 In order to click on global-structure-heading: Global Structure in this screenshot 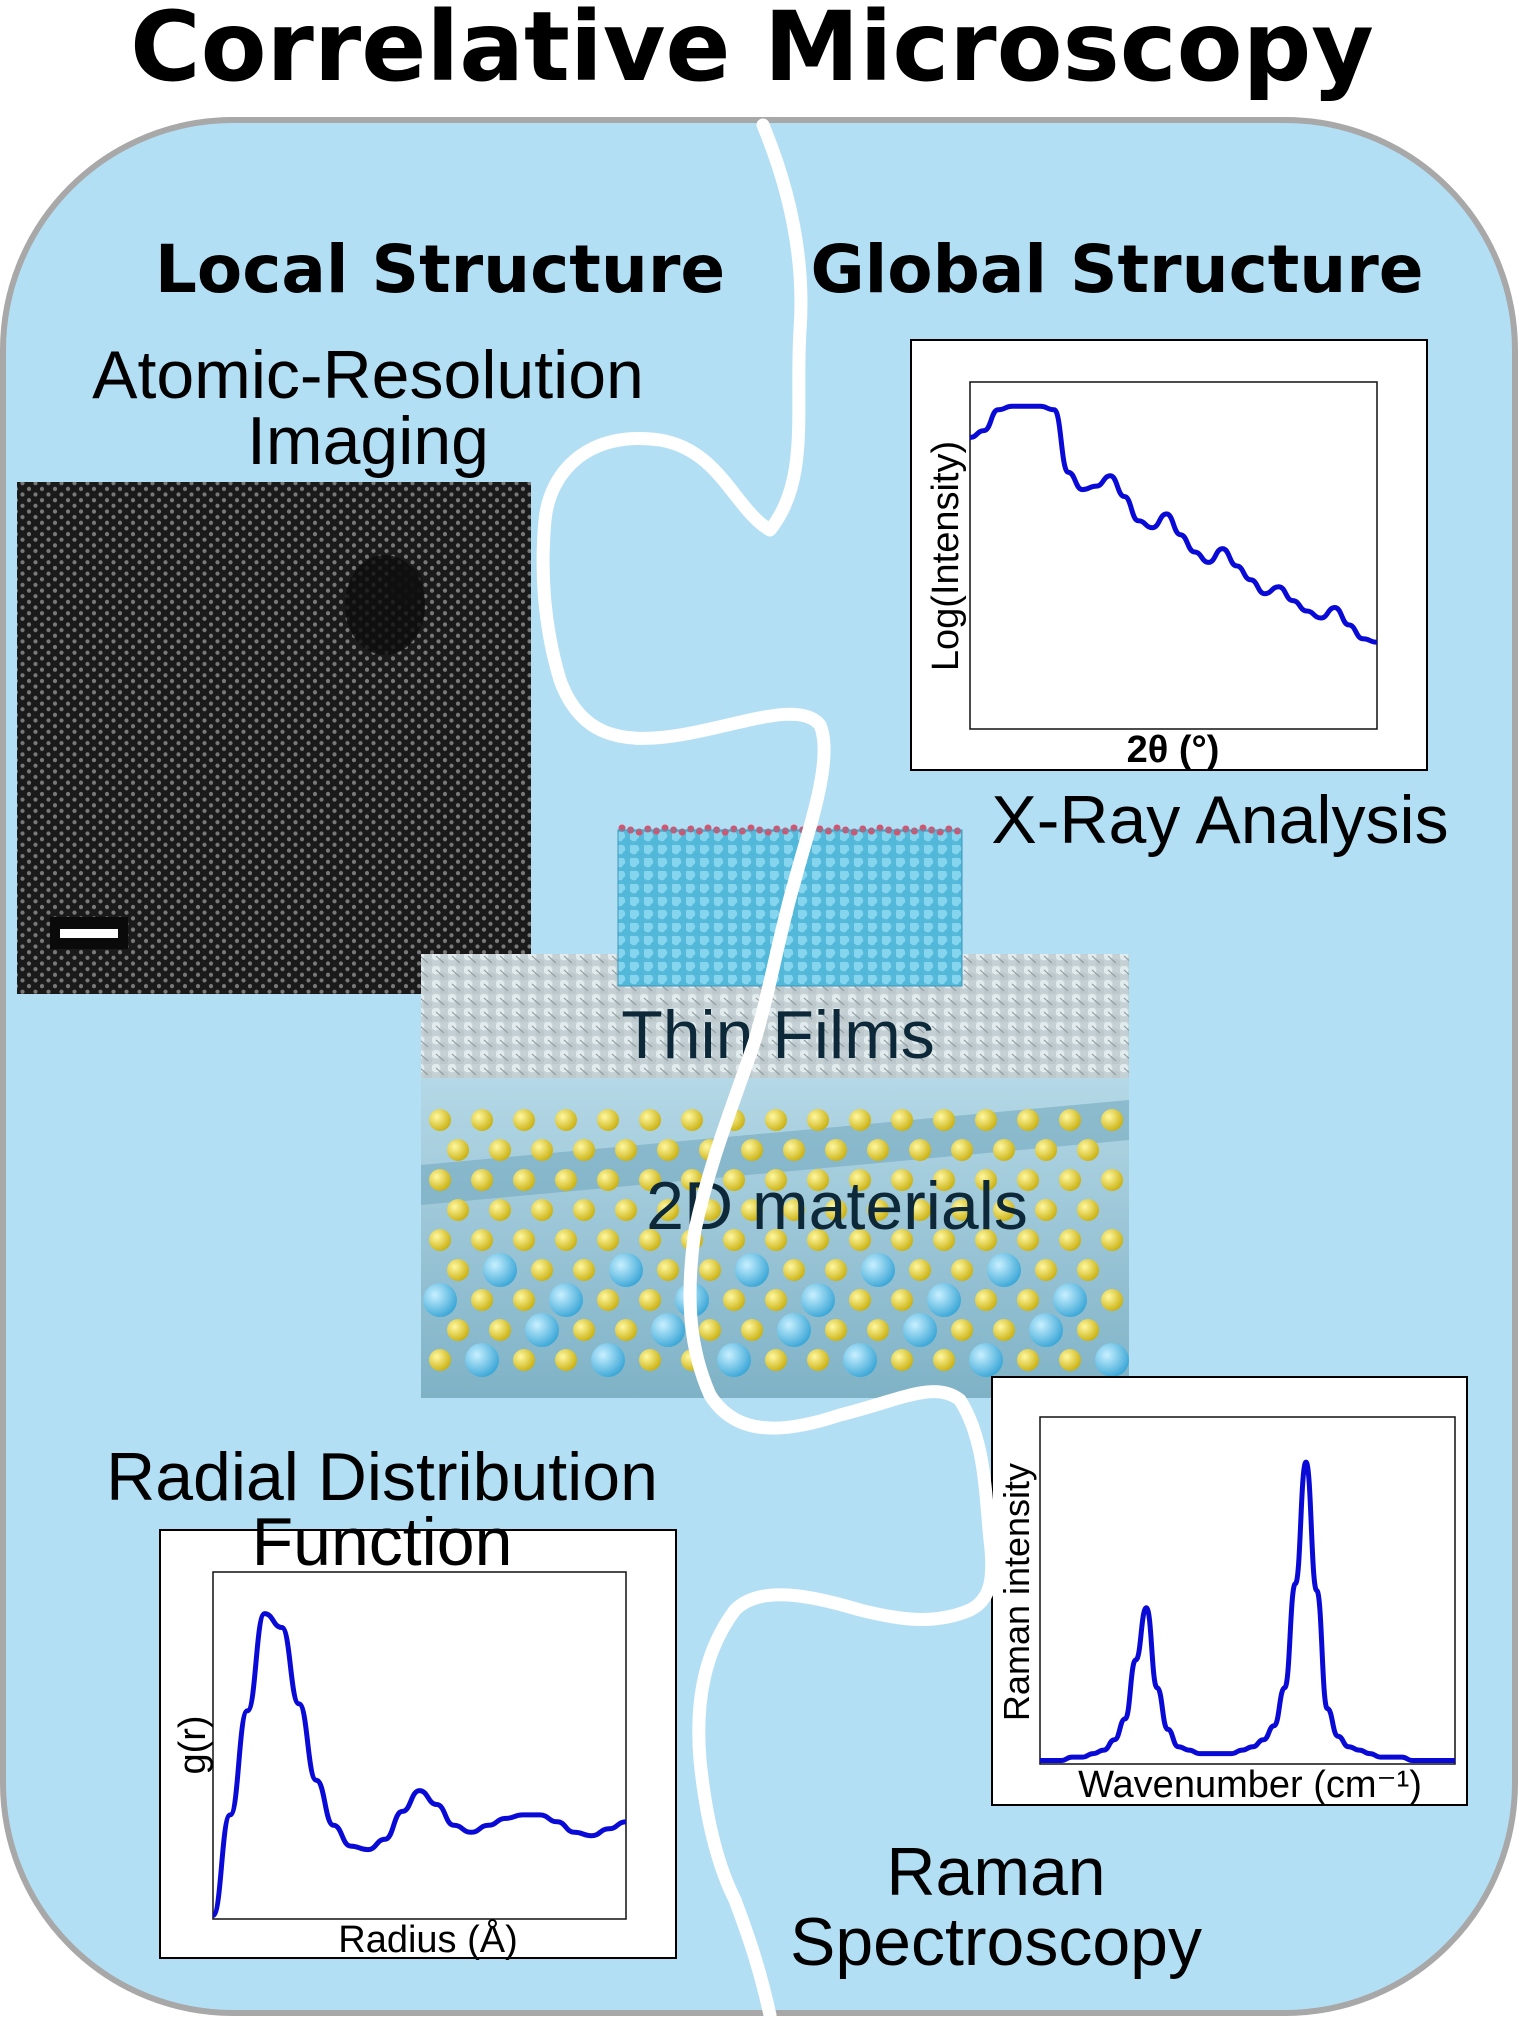, I will do `click(1116, 269)`.